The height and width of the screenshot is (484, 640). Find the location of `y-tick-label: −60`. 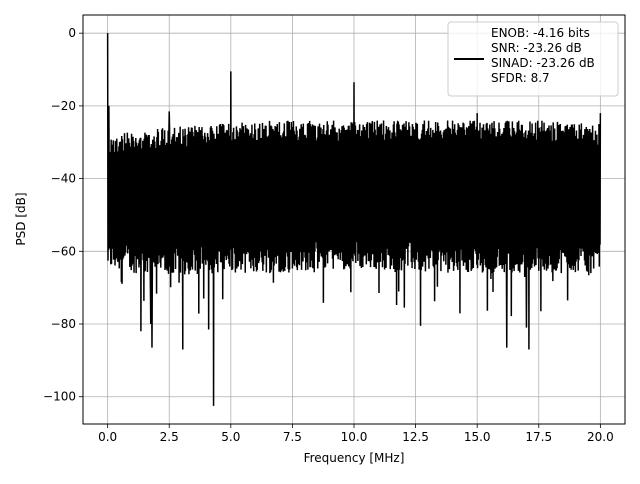

y-tick-label: −60 is located at coordinates (63, 251).